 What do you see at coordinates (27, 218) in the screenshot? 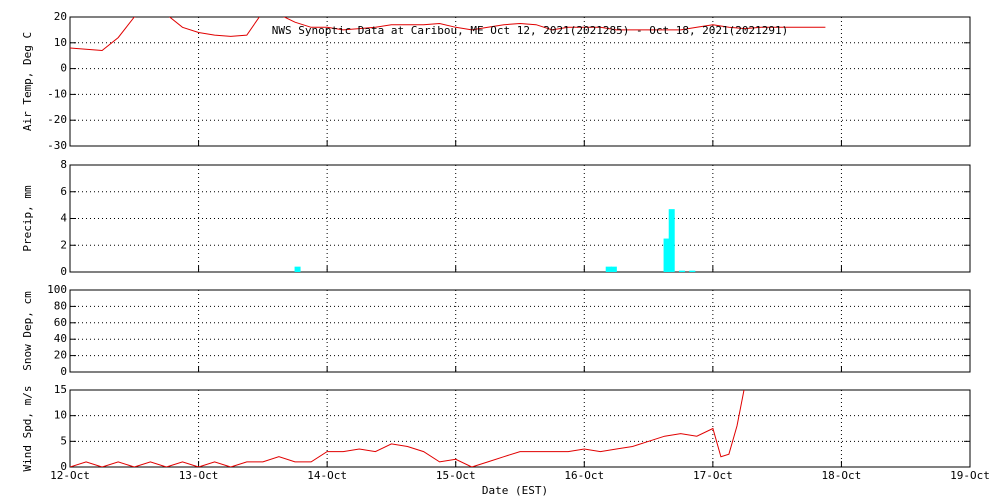
I see `y-axis-label: Precip, mm` at bounding box center [27, 218].